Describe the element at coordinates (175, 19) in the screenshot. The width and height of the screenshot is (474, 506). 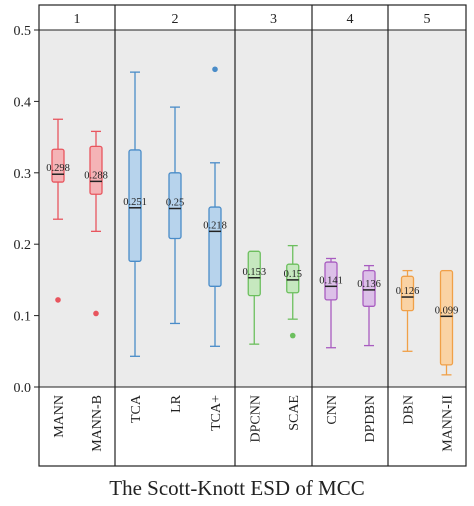
I see `rank-label: 2` at that location.